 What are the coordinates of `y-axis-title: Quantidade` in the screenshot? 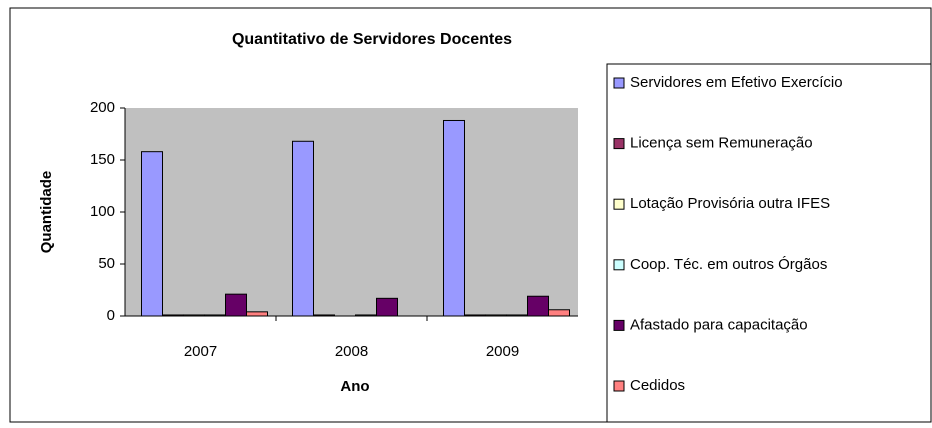 It's located at (46, 212).